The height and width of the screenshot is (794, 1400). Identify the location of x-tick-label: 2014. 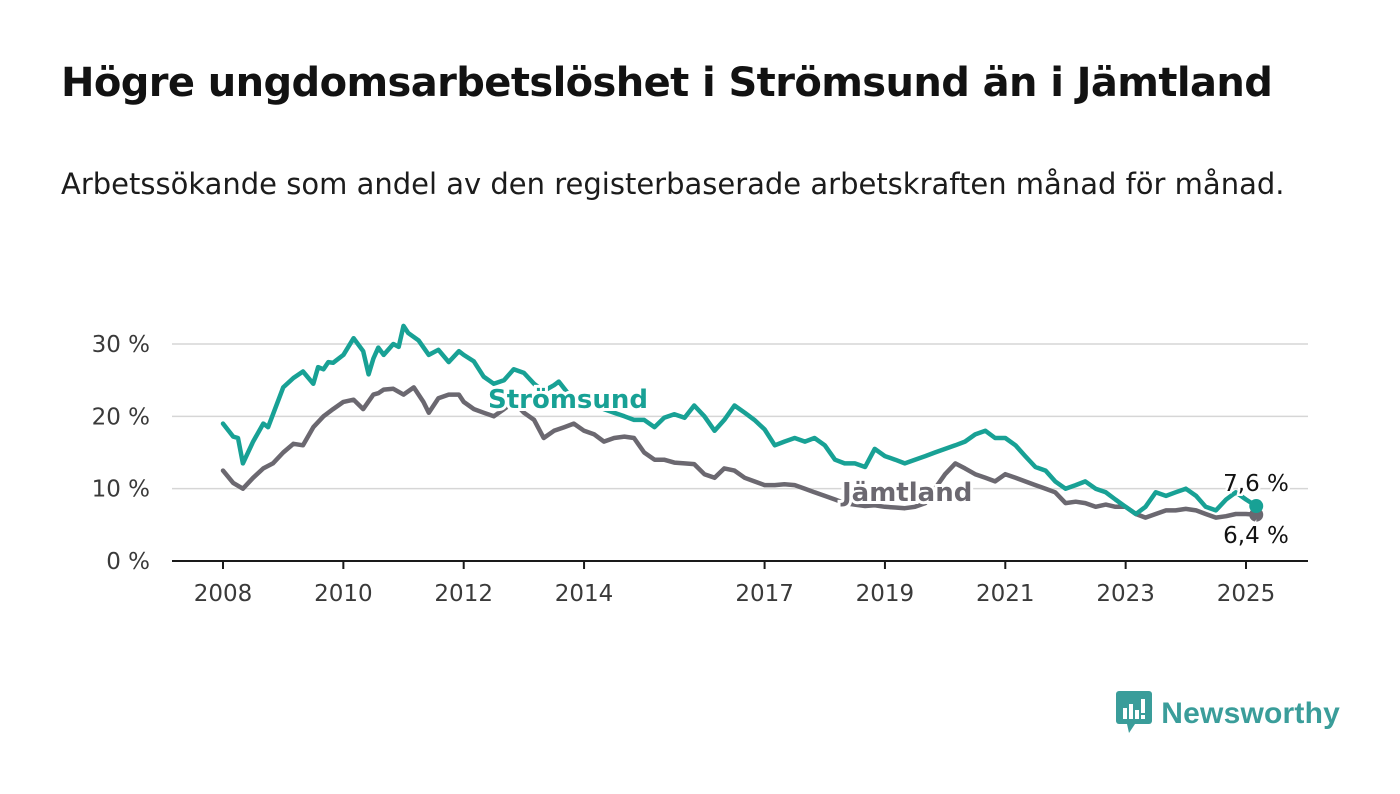
(584, 594).